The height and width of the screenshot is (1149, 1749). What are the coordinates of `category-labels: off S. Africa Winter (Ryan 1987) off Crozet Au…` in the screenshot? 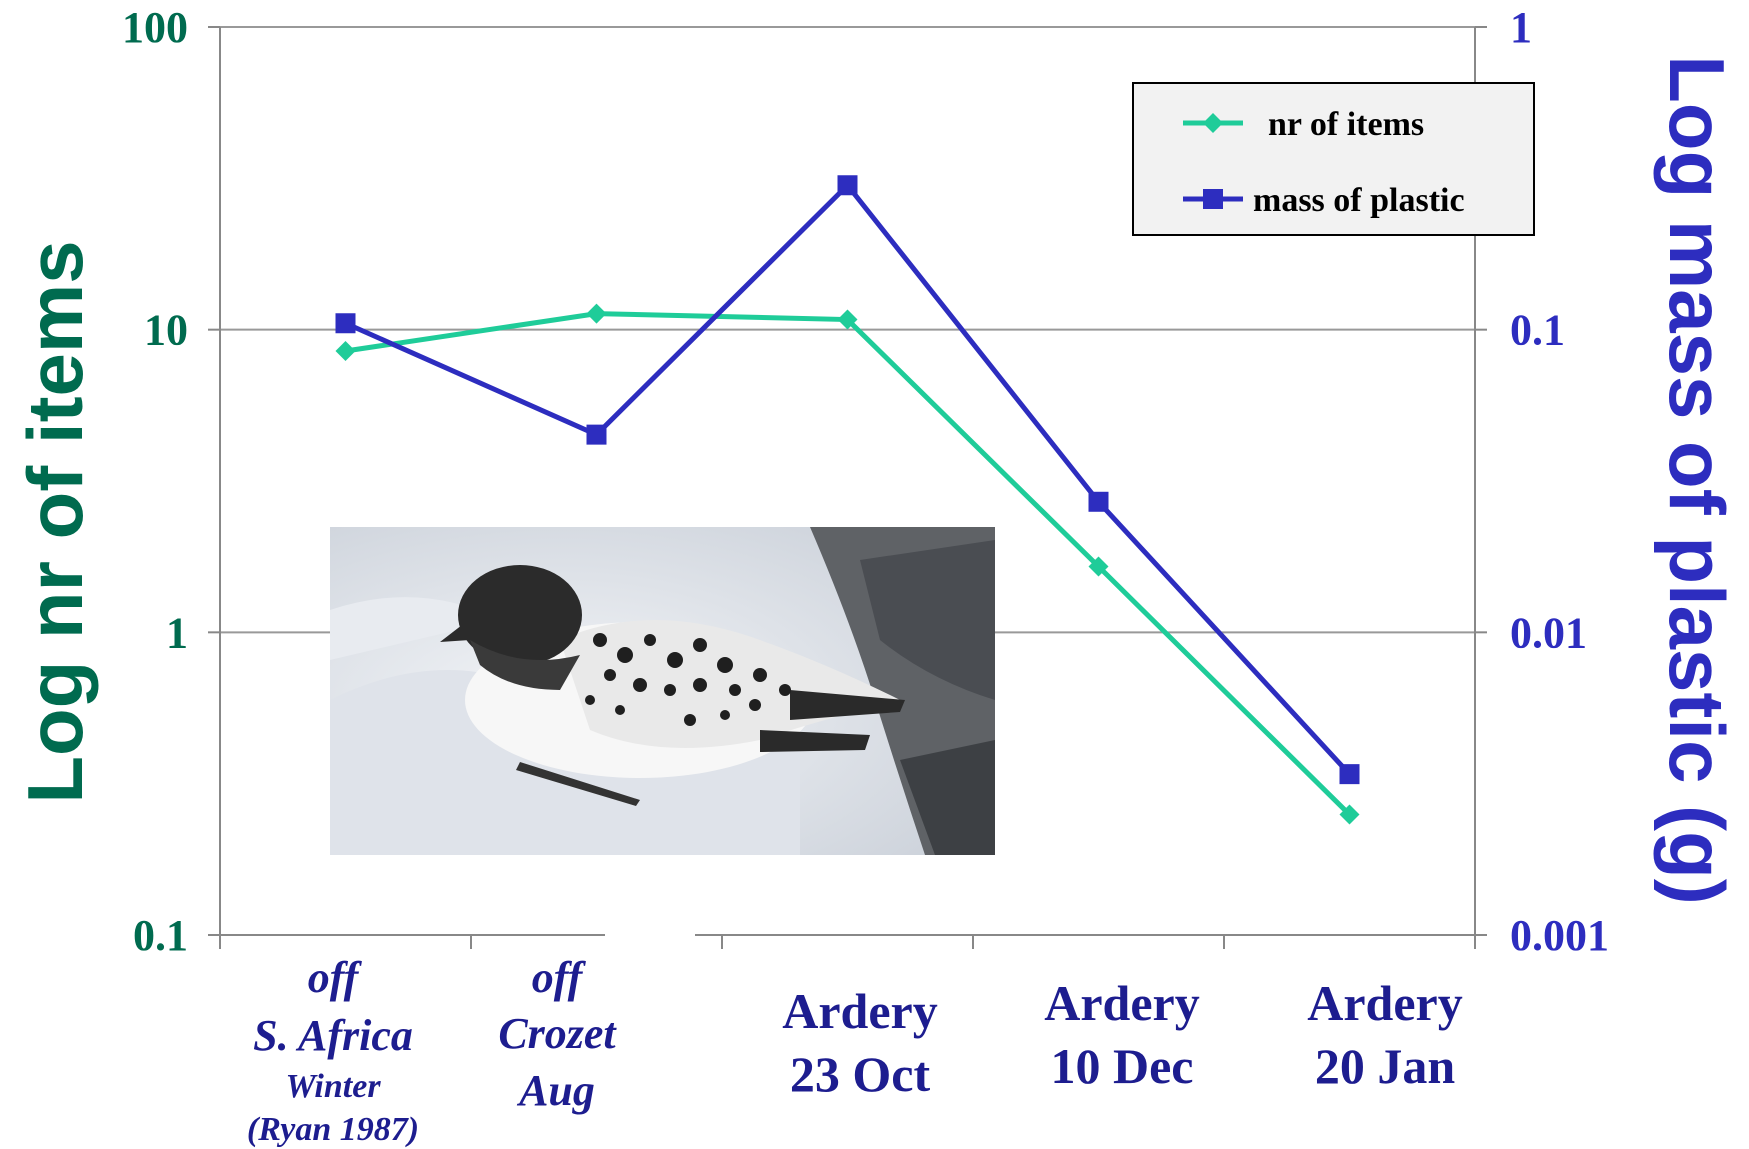 It's located at (855, 1050).